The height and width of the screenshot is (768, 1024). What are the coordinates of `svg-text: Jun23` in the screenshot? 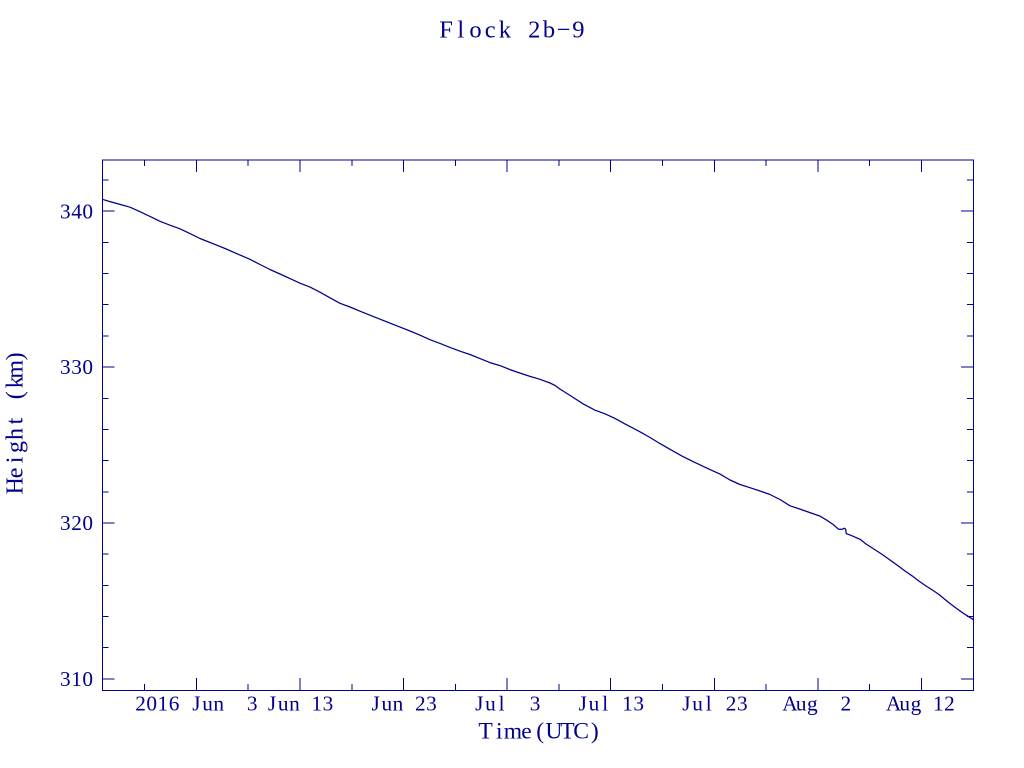 It's located at (404, 704).